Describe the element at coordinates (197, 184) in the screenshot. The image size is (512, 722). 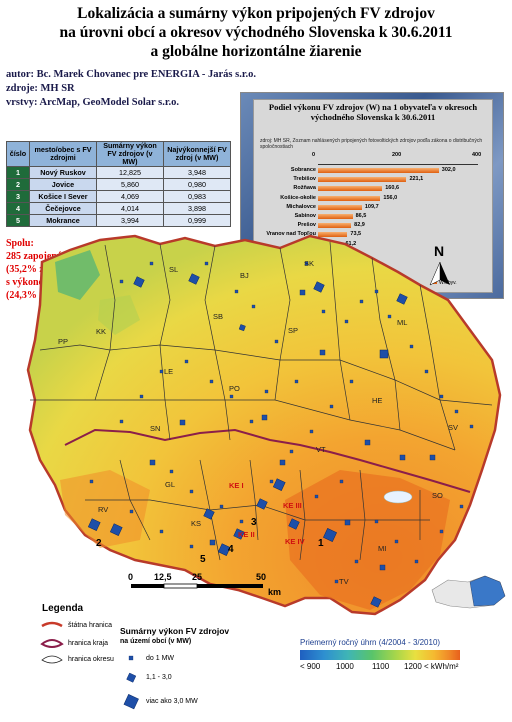
I see `table-cell: 0,980` at that location.